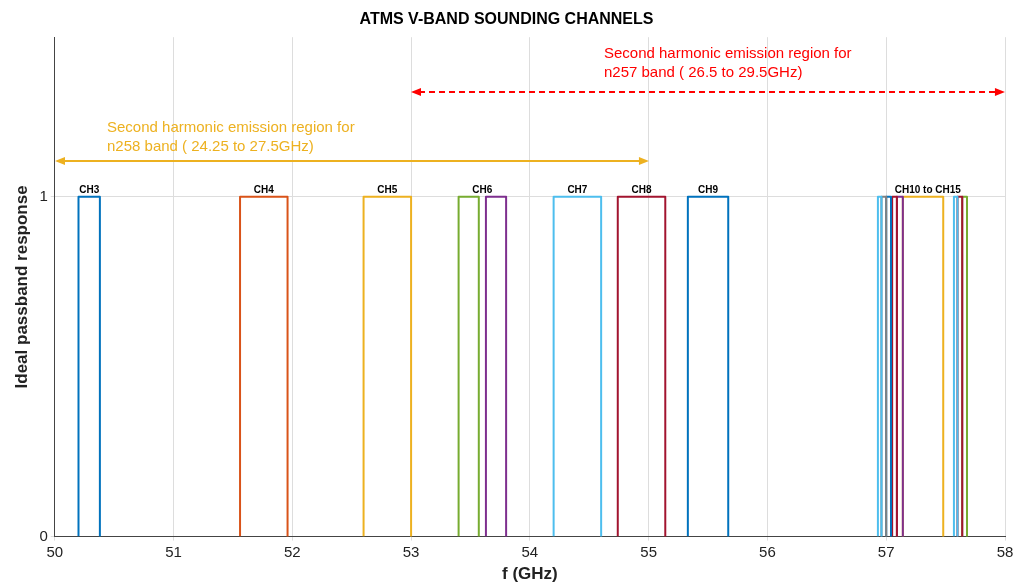 This screenshot has width=1023, height=587. I want to click on annotation: Second harmonic emission region for n257 band ( 26.5 to 29.5GHz), so click(727, 62).